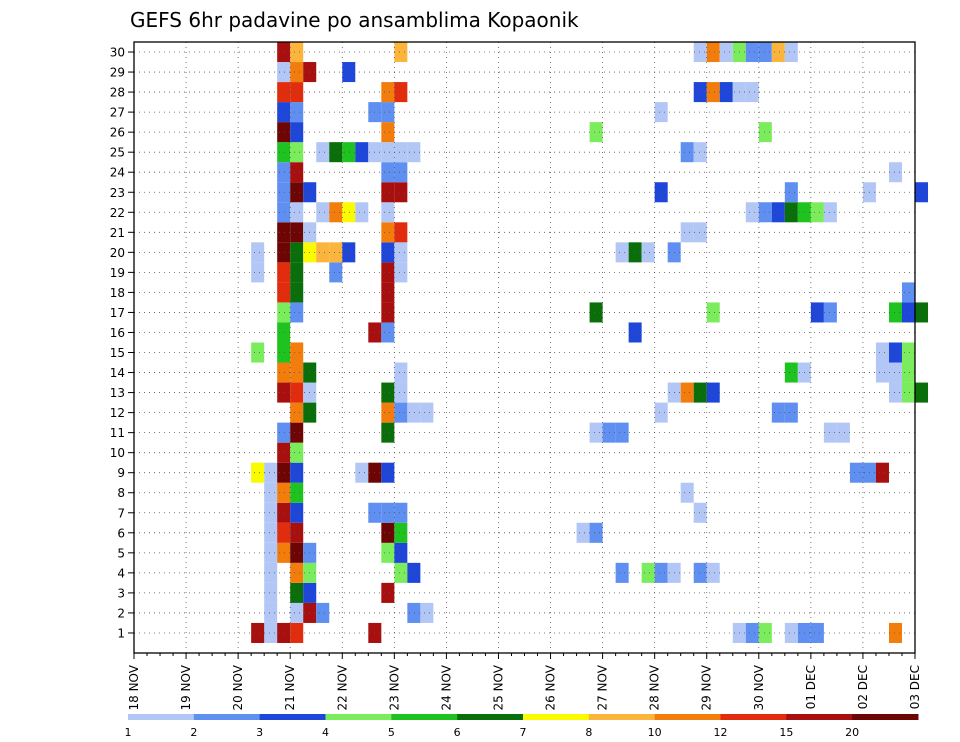  I want to click on x-tick-label: 03 DEC, so click(915, 687).